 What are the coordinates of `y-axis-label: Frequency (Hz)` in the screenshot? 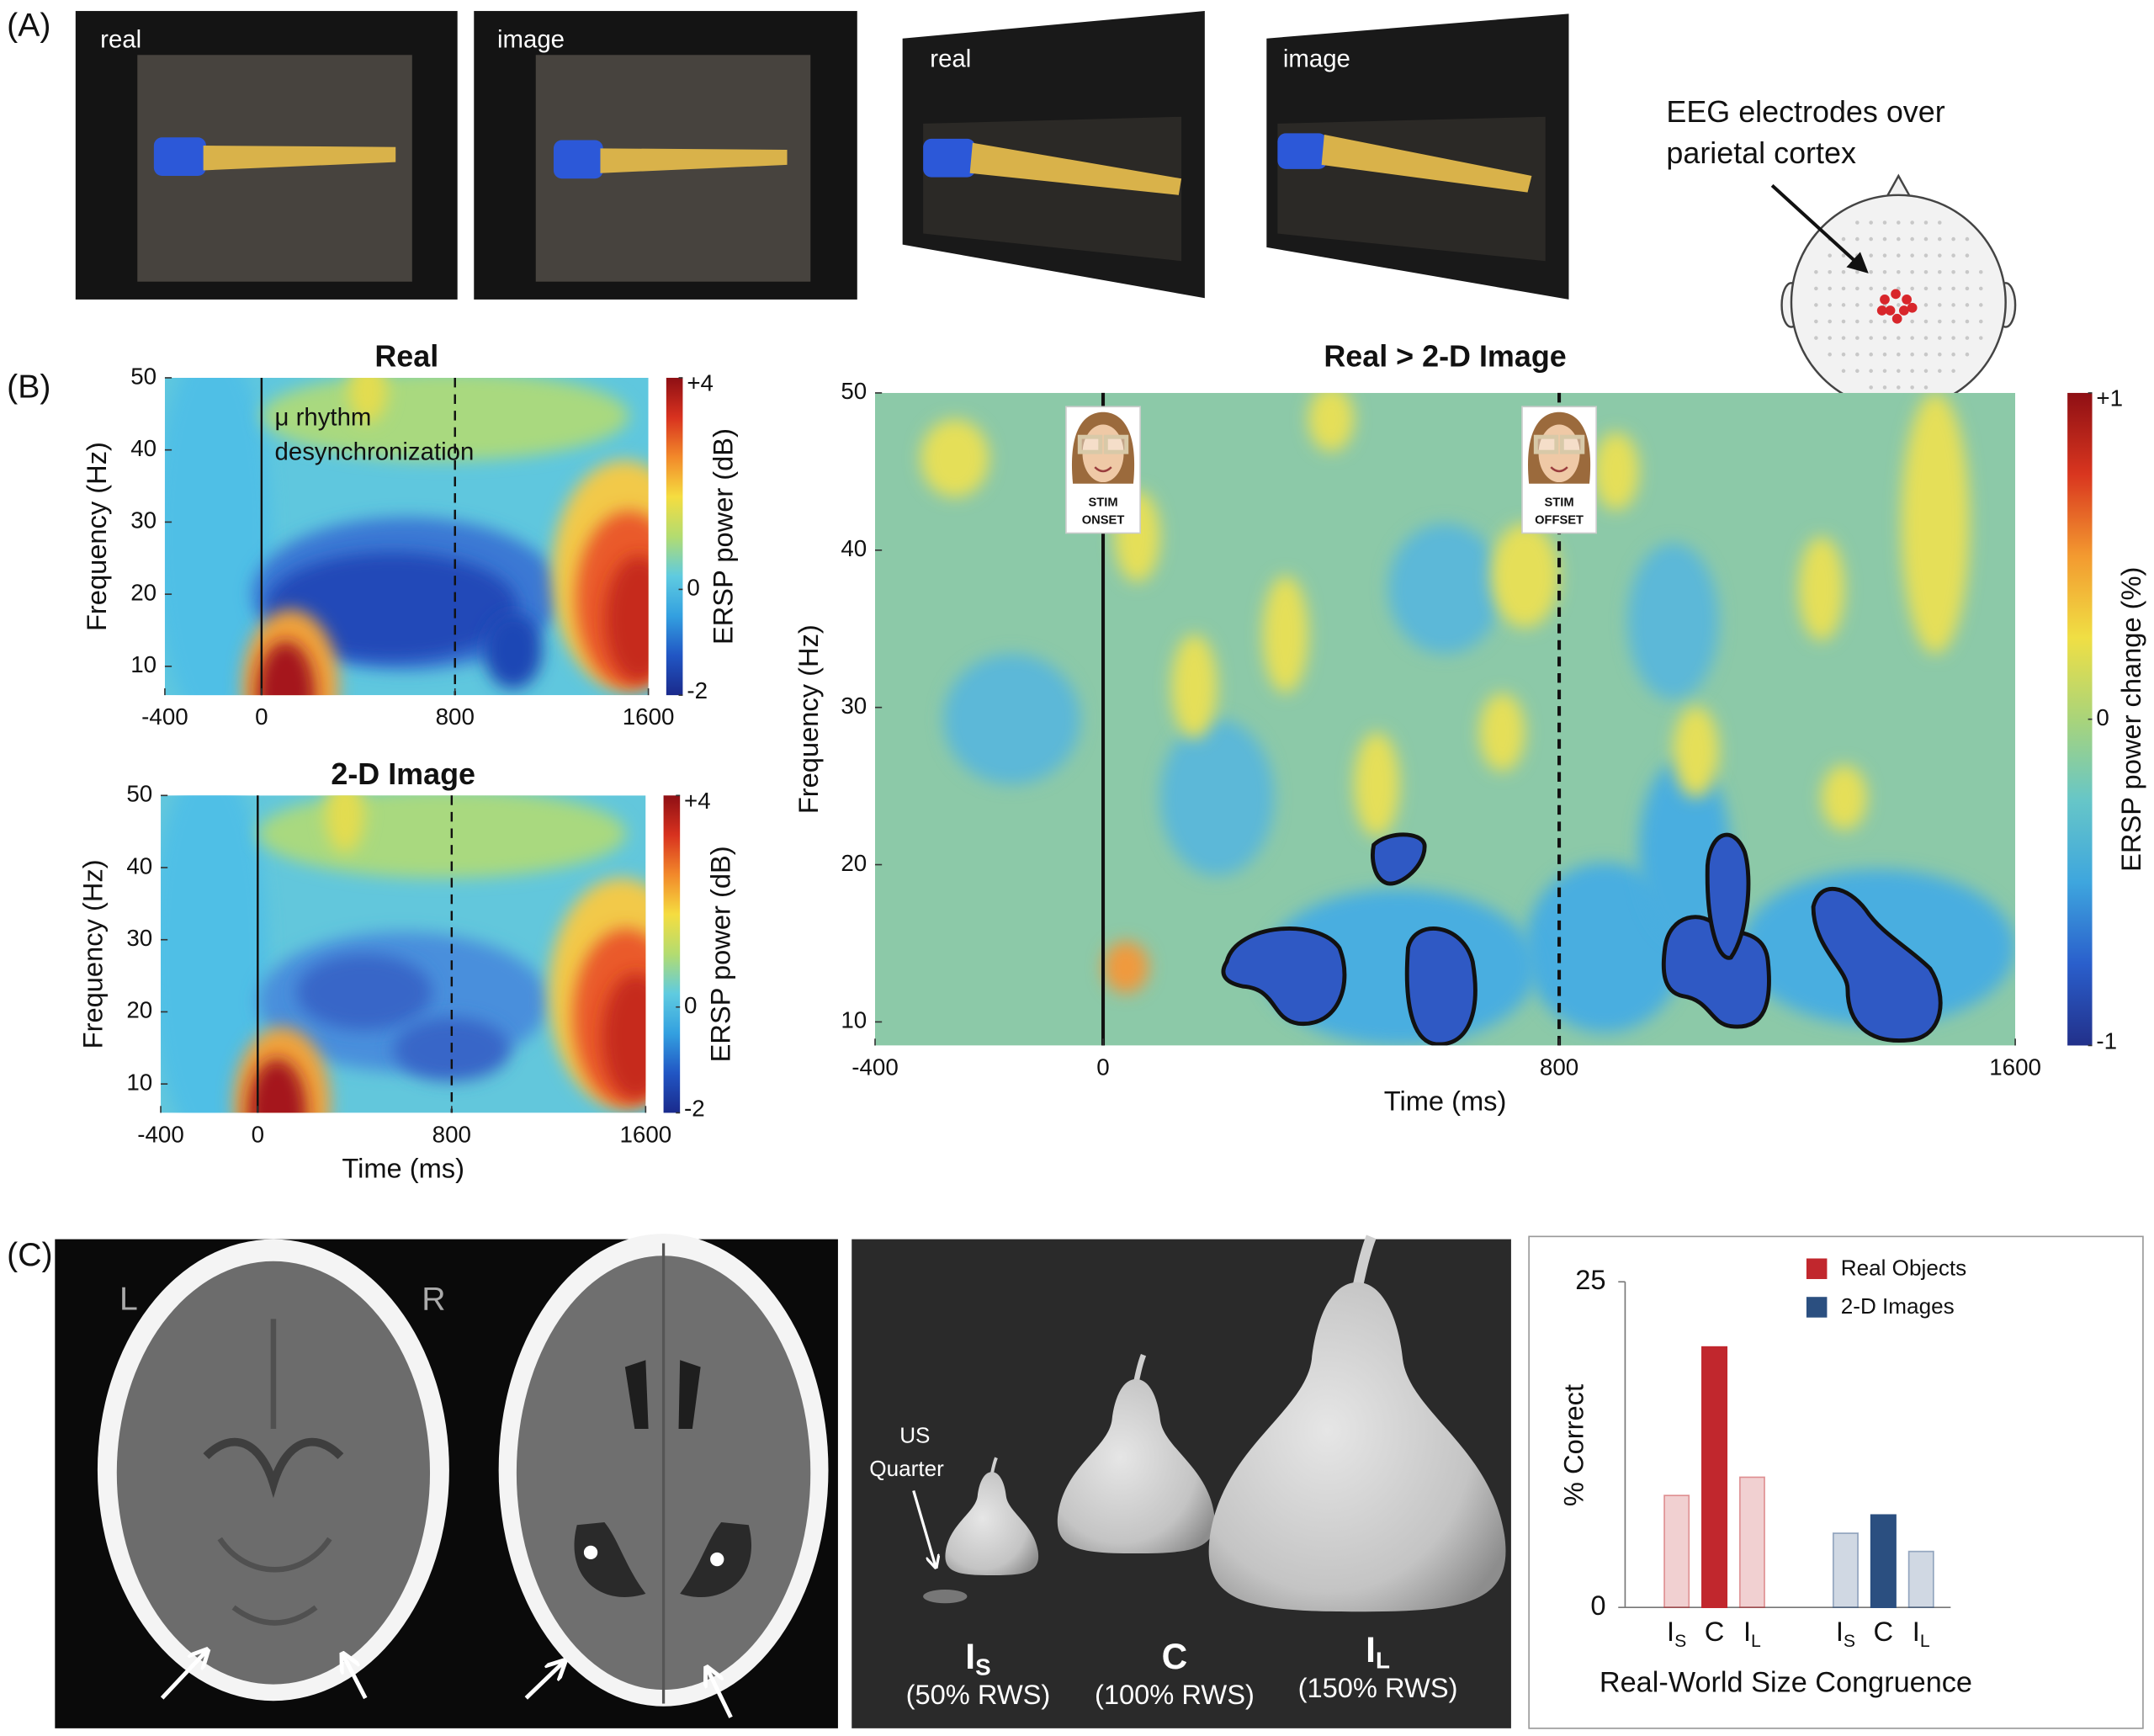 It's located at (96, 536).